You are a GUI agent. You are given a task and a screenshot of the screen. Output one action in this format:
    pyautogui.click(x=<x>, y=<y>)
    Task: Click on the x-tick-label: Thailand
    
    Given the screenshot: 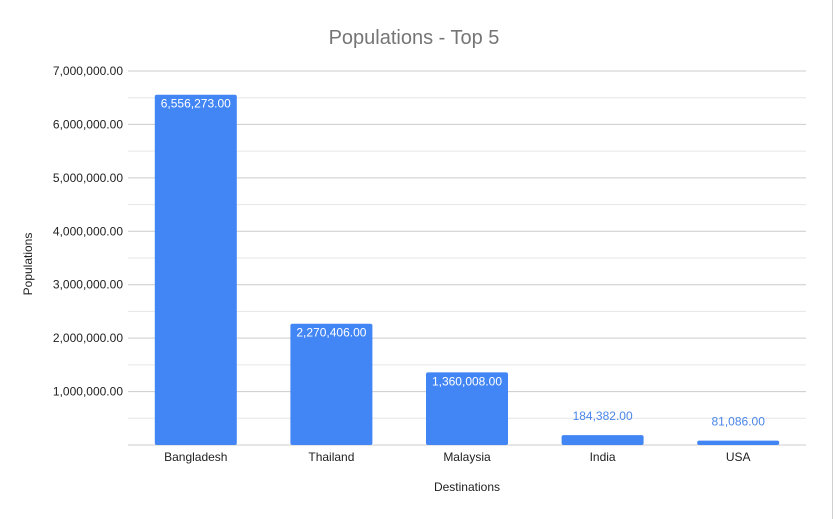 What is the action you would take?
    pyautogui.click(x=331, y=457)
    